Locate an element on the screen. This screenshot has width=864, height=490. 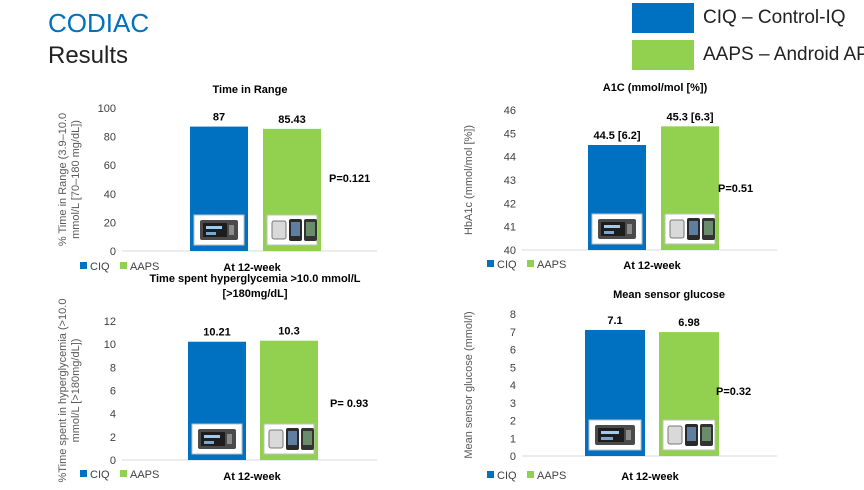
data-label-aaps: 6.98 is located at coordinates (688, 323).